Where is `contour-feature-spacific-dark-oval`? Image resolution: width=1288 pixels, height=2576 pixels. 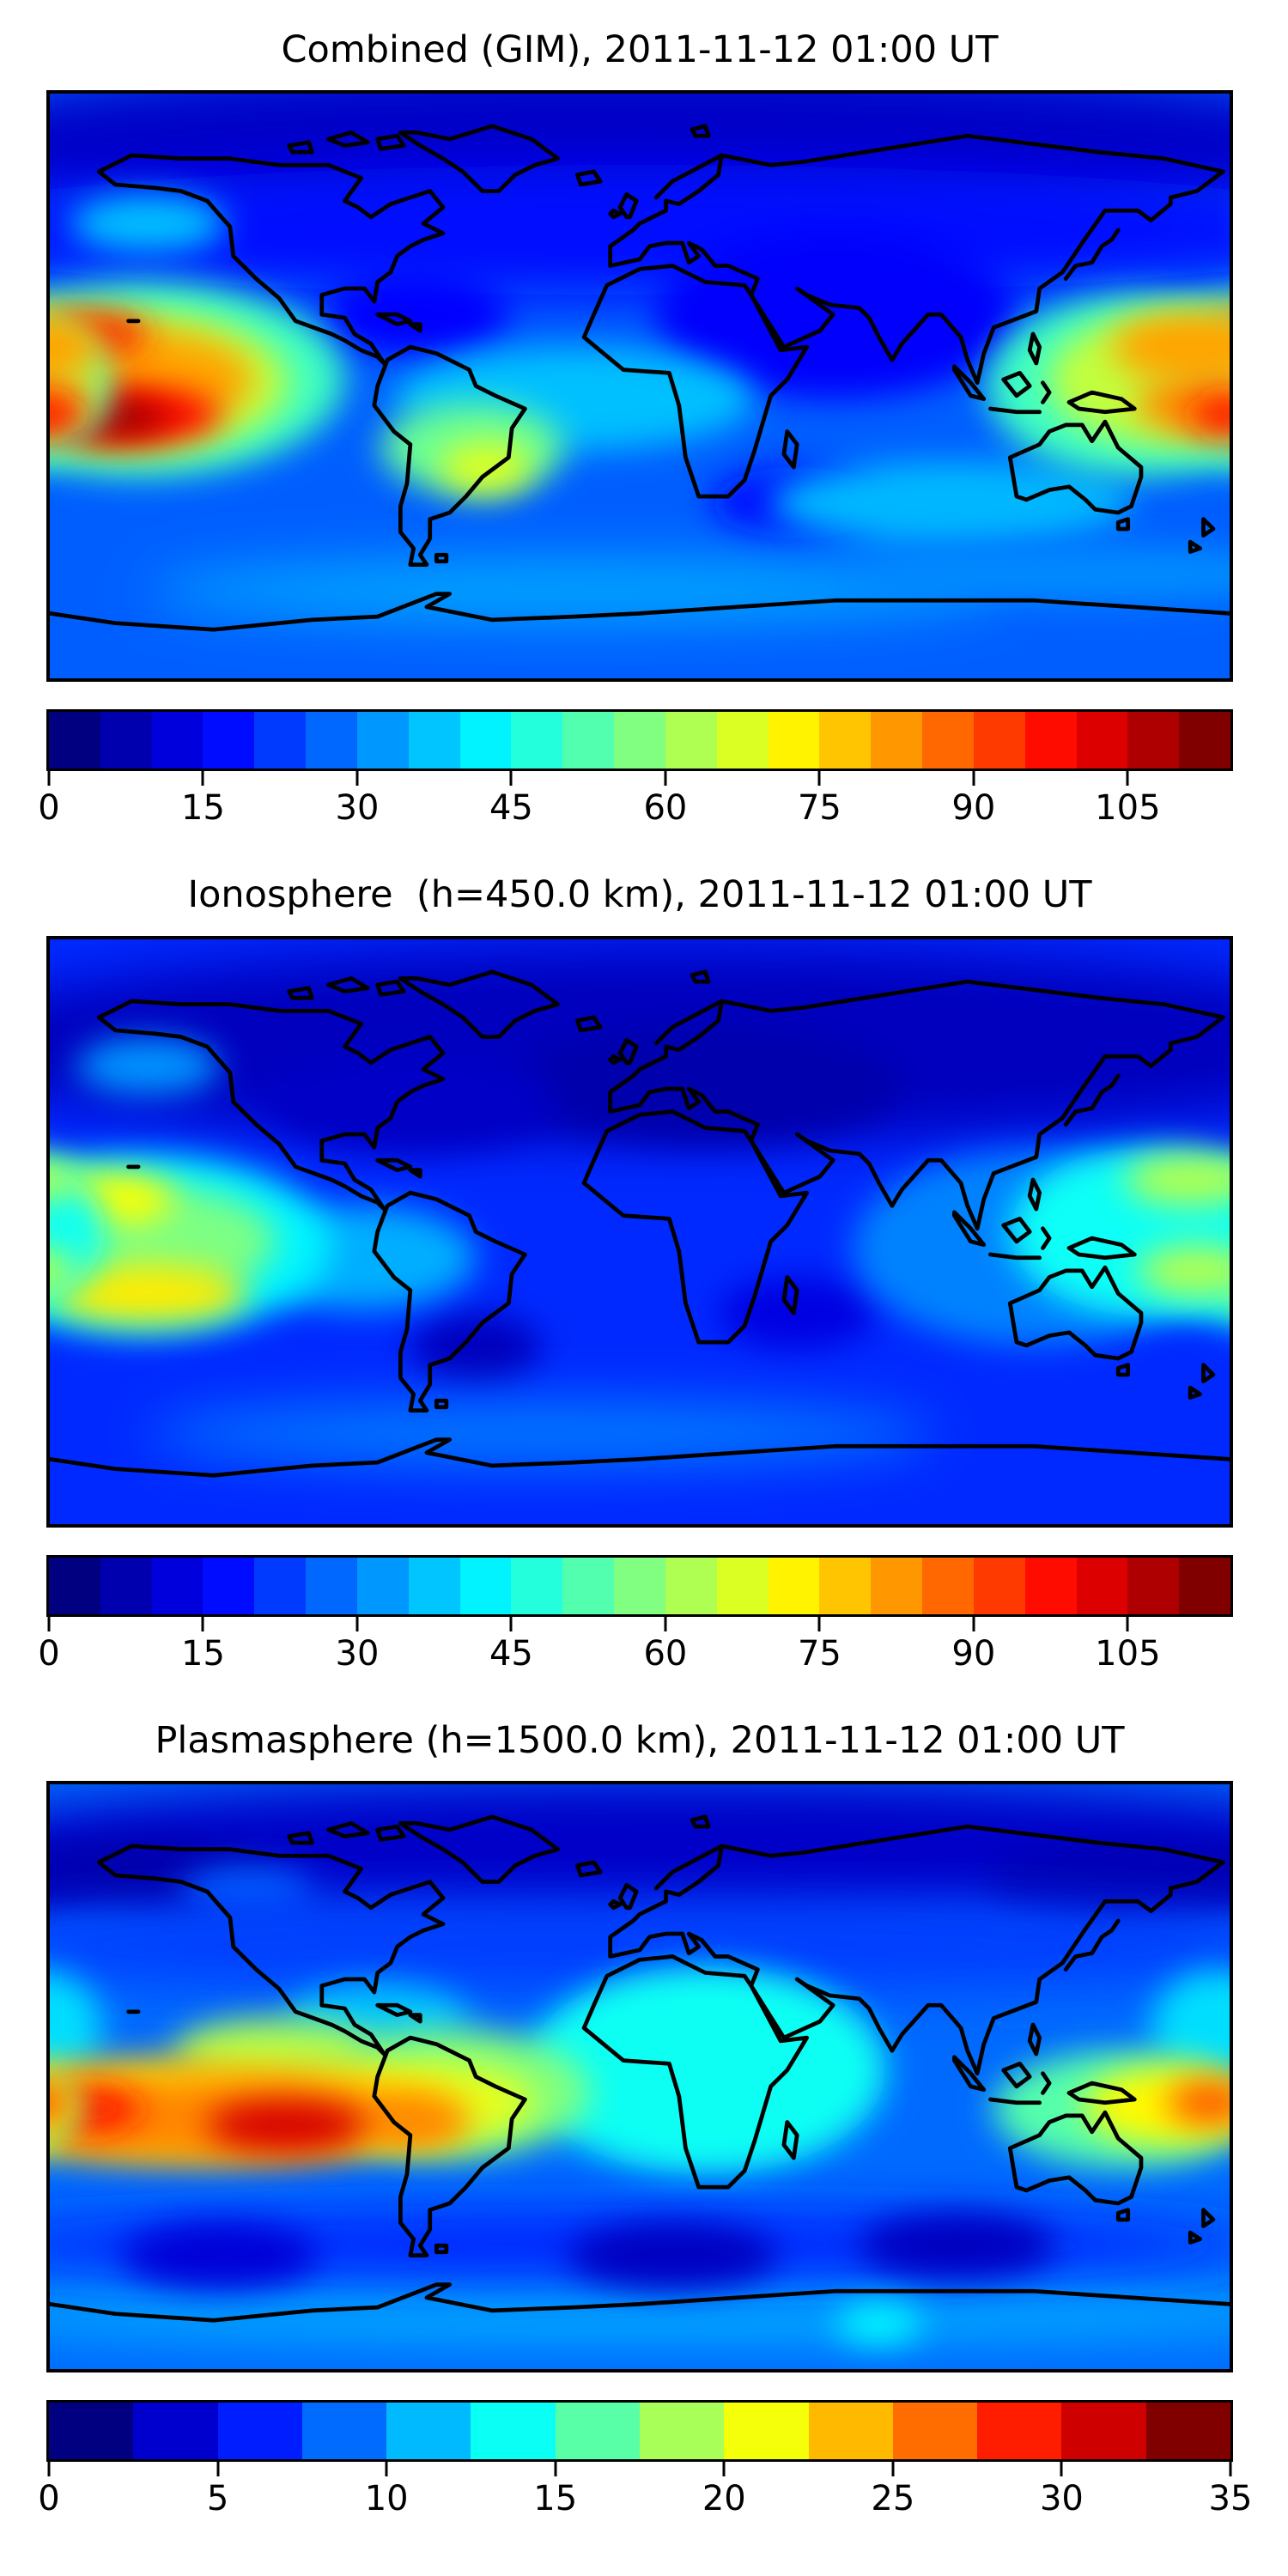
contour-feature-spacific-dark-oval is located at coordinates (220, 2255).